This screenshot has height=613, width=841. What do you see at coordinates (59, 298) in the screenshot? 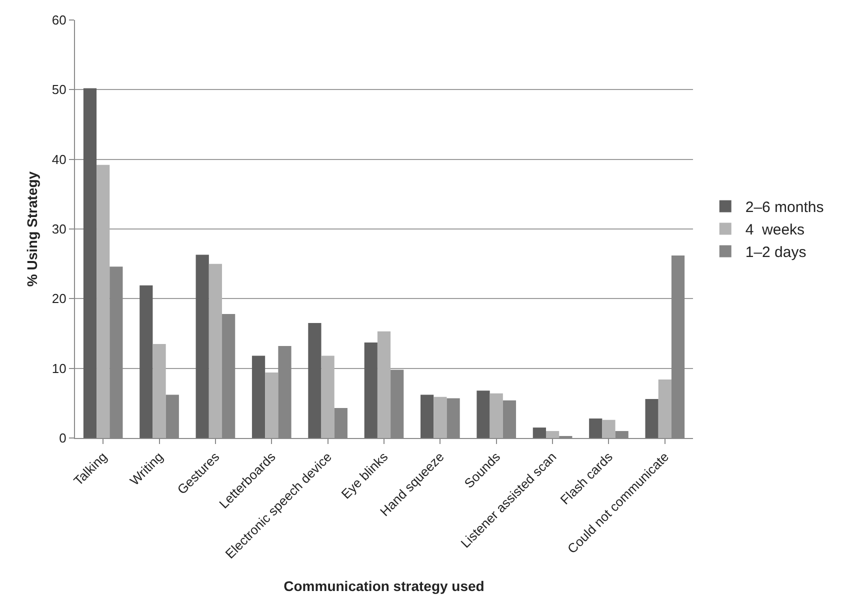
I see `y-tick-label: 20` at bounding box center [59, 298].